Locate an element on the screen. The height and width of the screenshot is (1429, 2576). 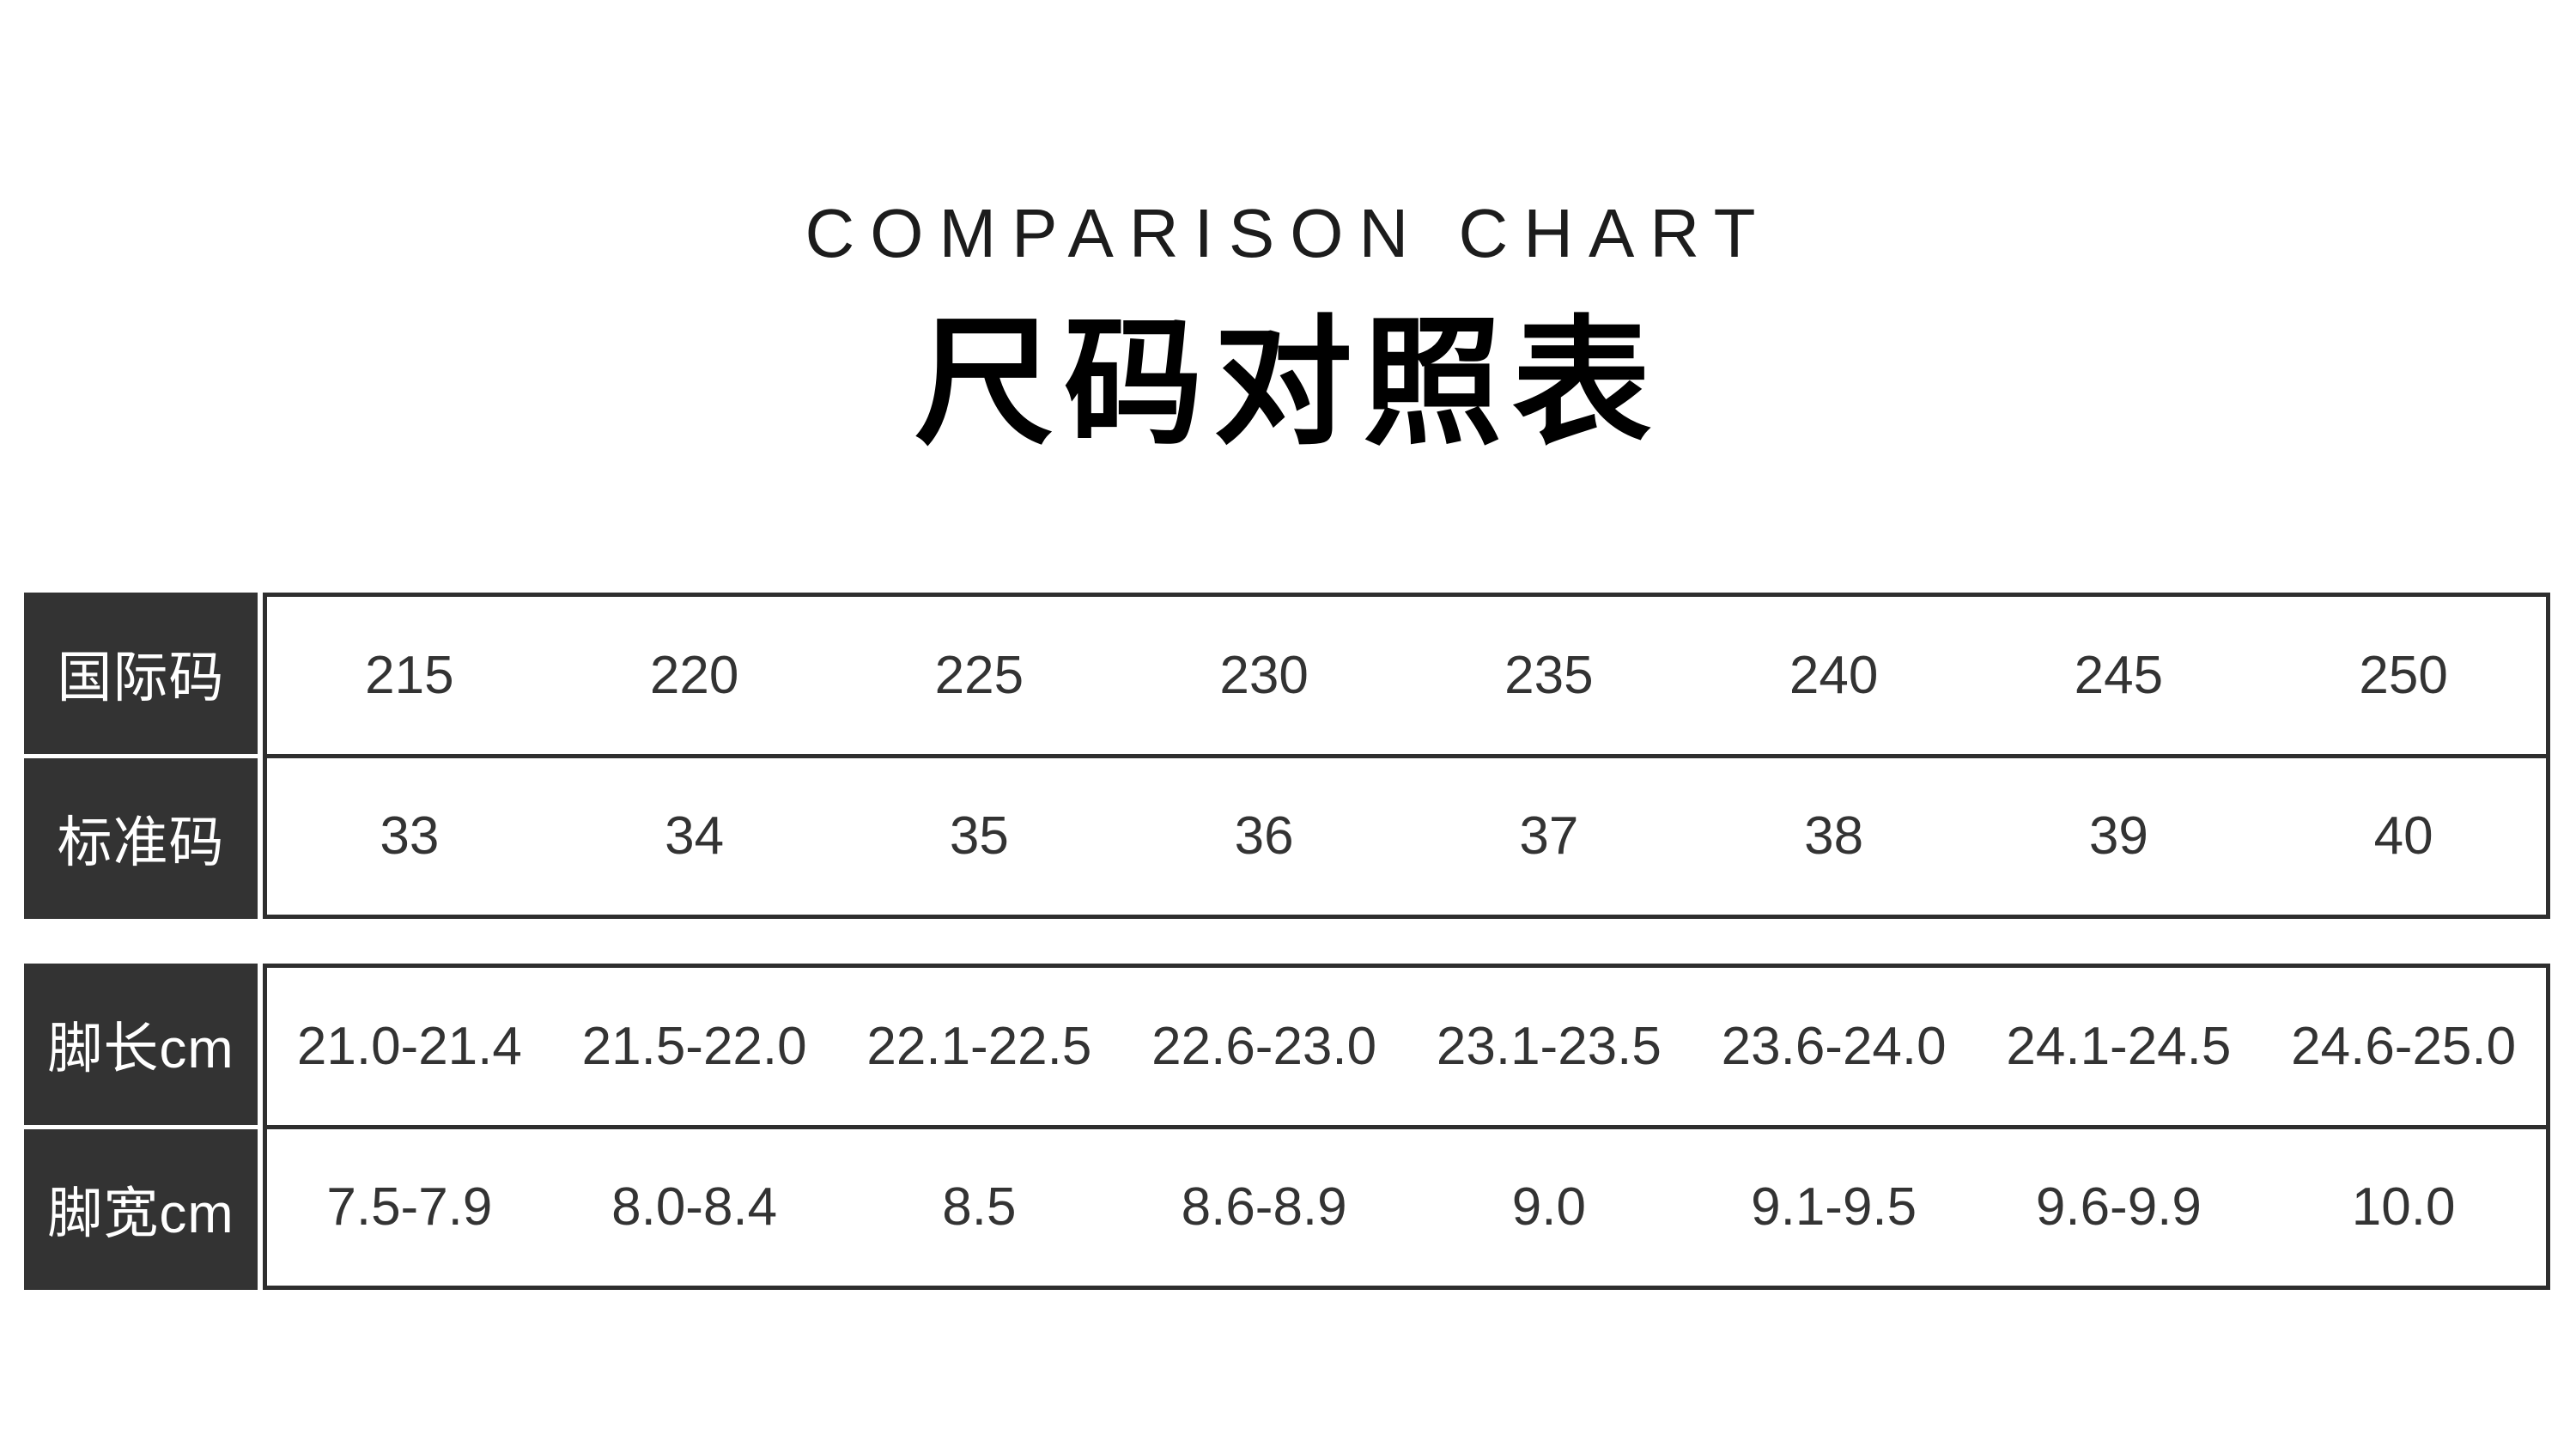
table-foot-measurements-label-column: 脚长cm 脚宽cm is located at coordinates (141, 1127).